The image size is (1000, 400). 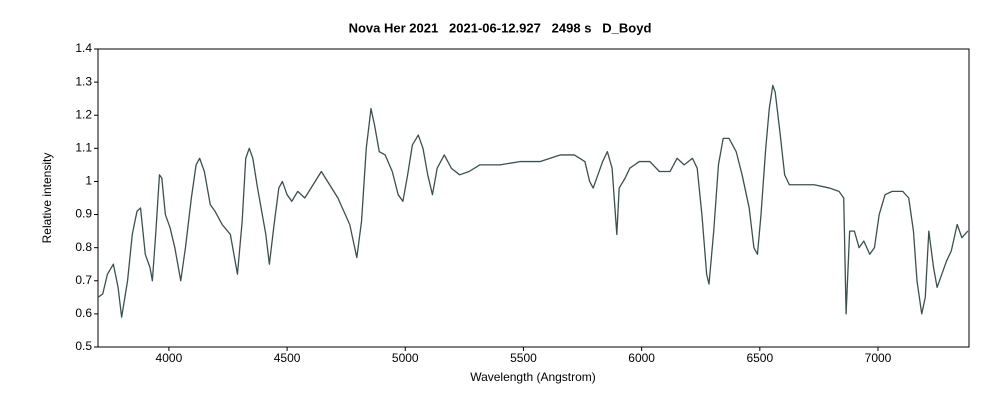 I want to click on y-tick-label: 1.4, so click(x=83, y=48).